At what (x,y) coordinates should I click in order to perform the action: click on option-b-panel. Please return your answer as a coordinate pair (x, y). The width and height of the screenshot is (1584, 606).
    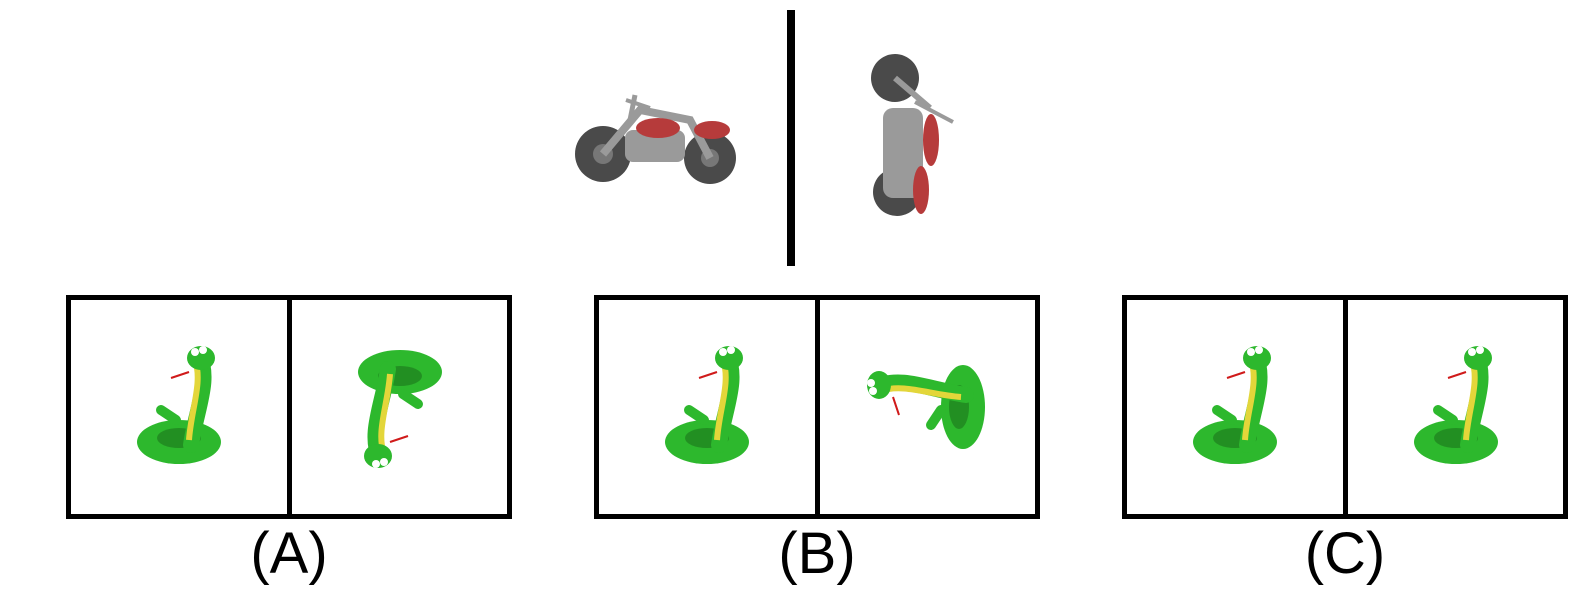
    Looking at the image, I should click on (817, 407).